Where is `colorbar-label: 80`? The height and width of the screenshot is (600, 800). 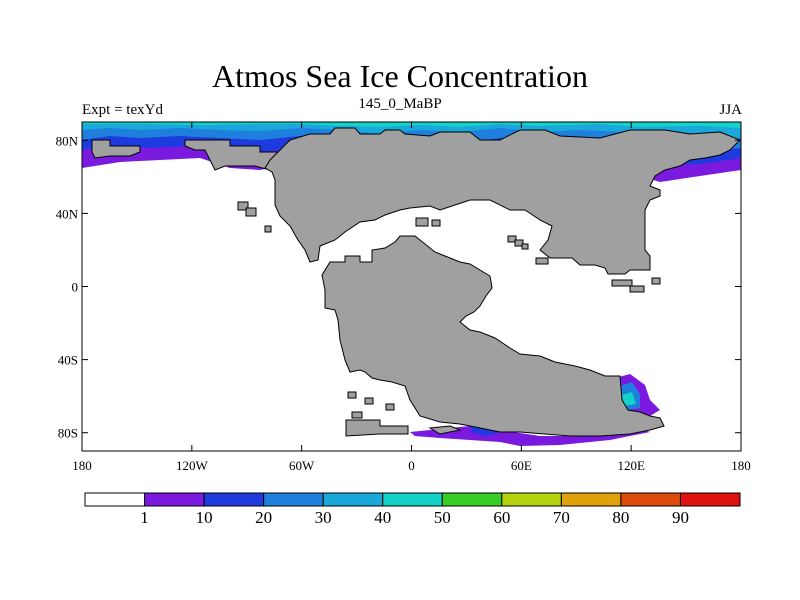
colorbar-label: 80 is located at coordinates (620, 517).